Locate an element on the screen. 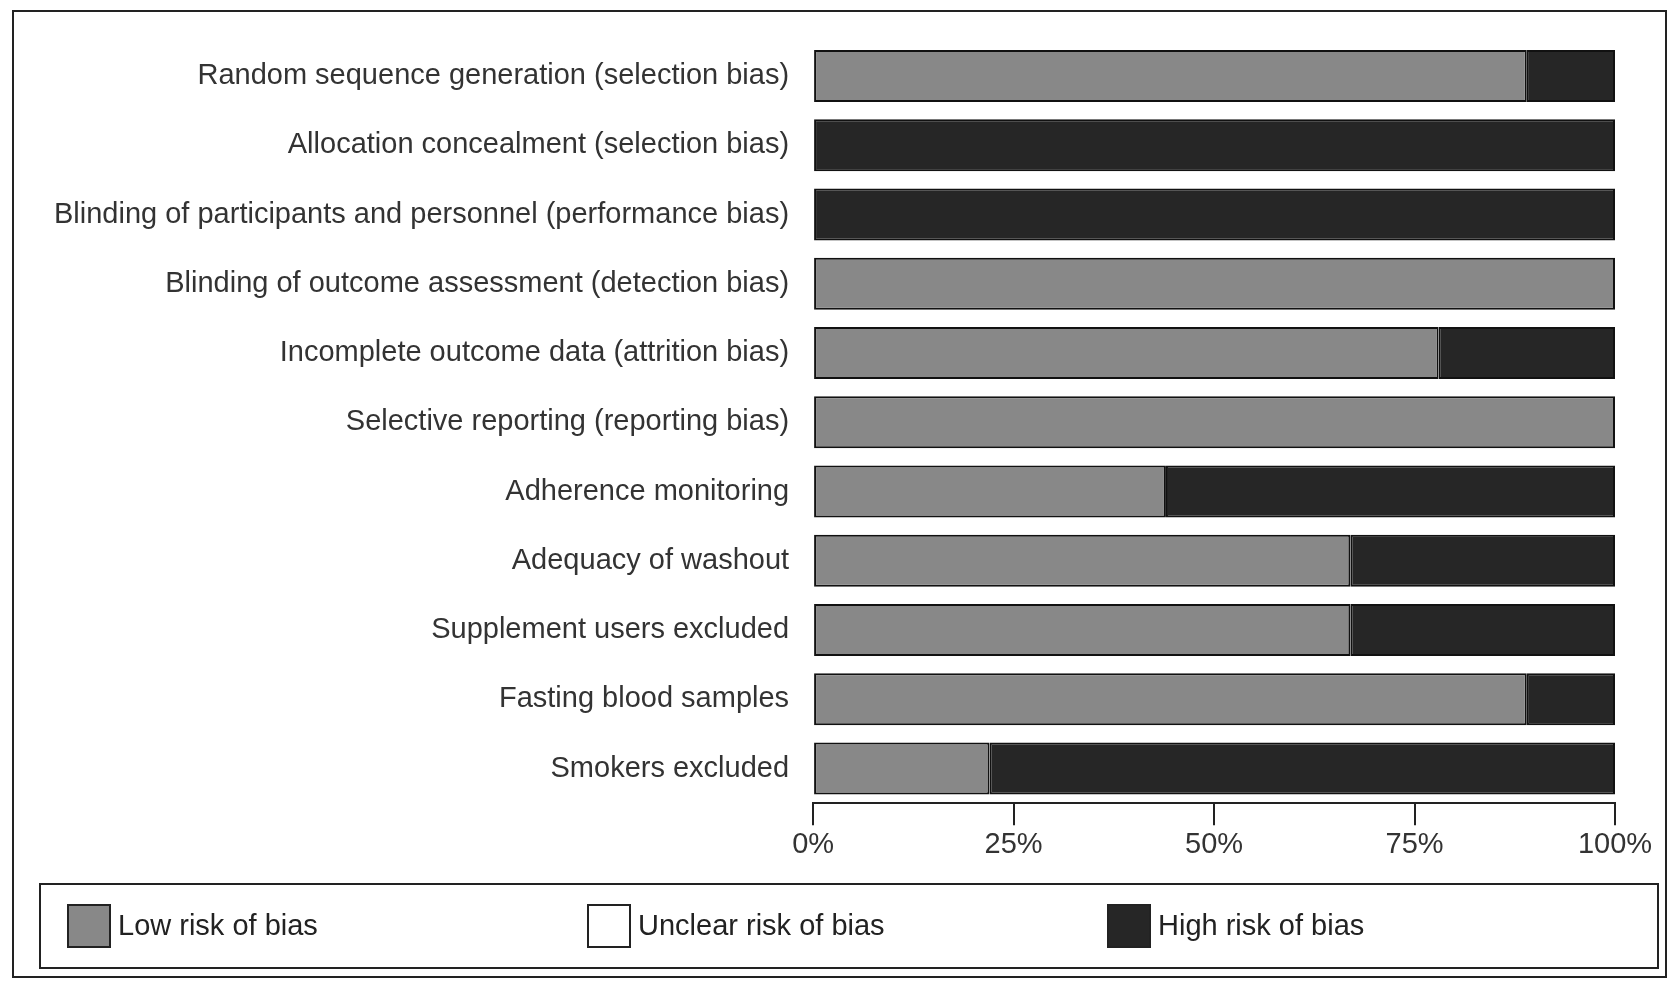 The image size is (1675, 984). y-tick-label: Blinding of outcome assessment (detection bias) is located at coordinates (477, 281).